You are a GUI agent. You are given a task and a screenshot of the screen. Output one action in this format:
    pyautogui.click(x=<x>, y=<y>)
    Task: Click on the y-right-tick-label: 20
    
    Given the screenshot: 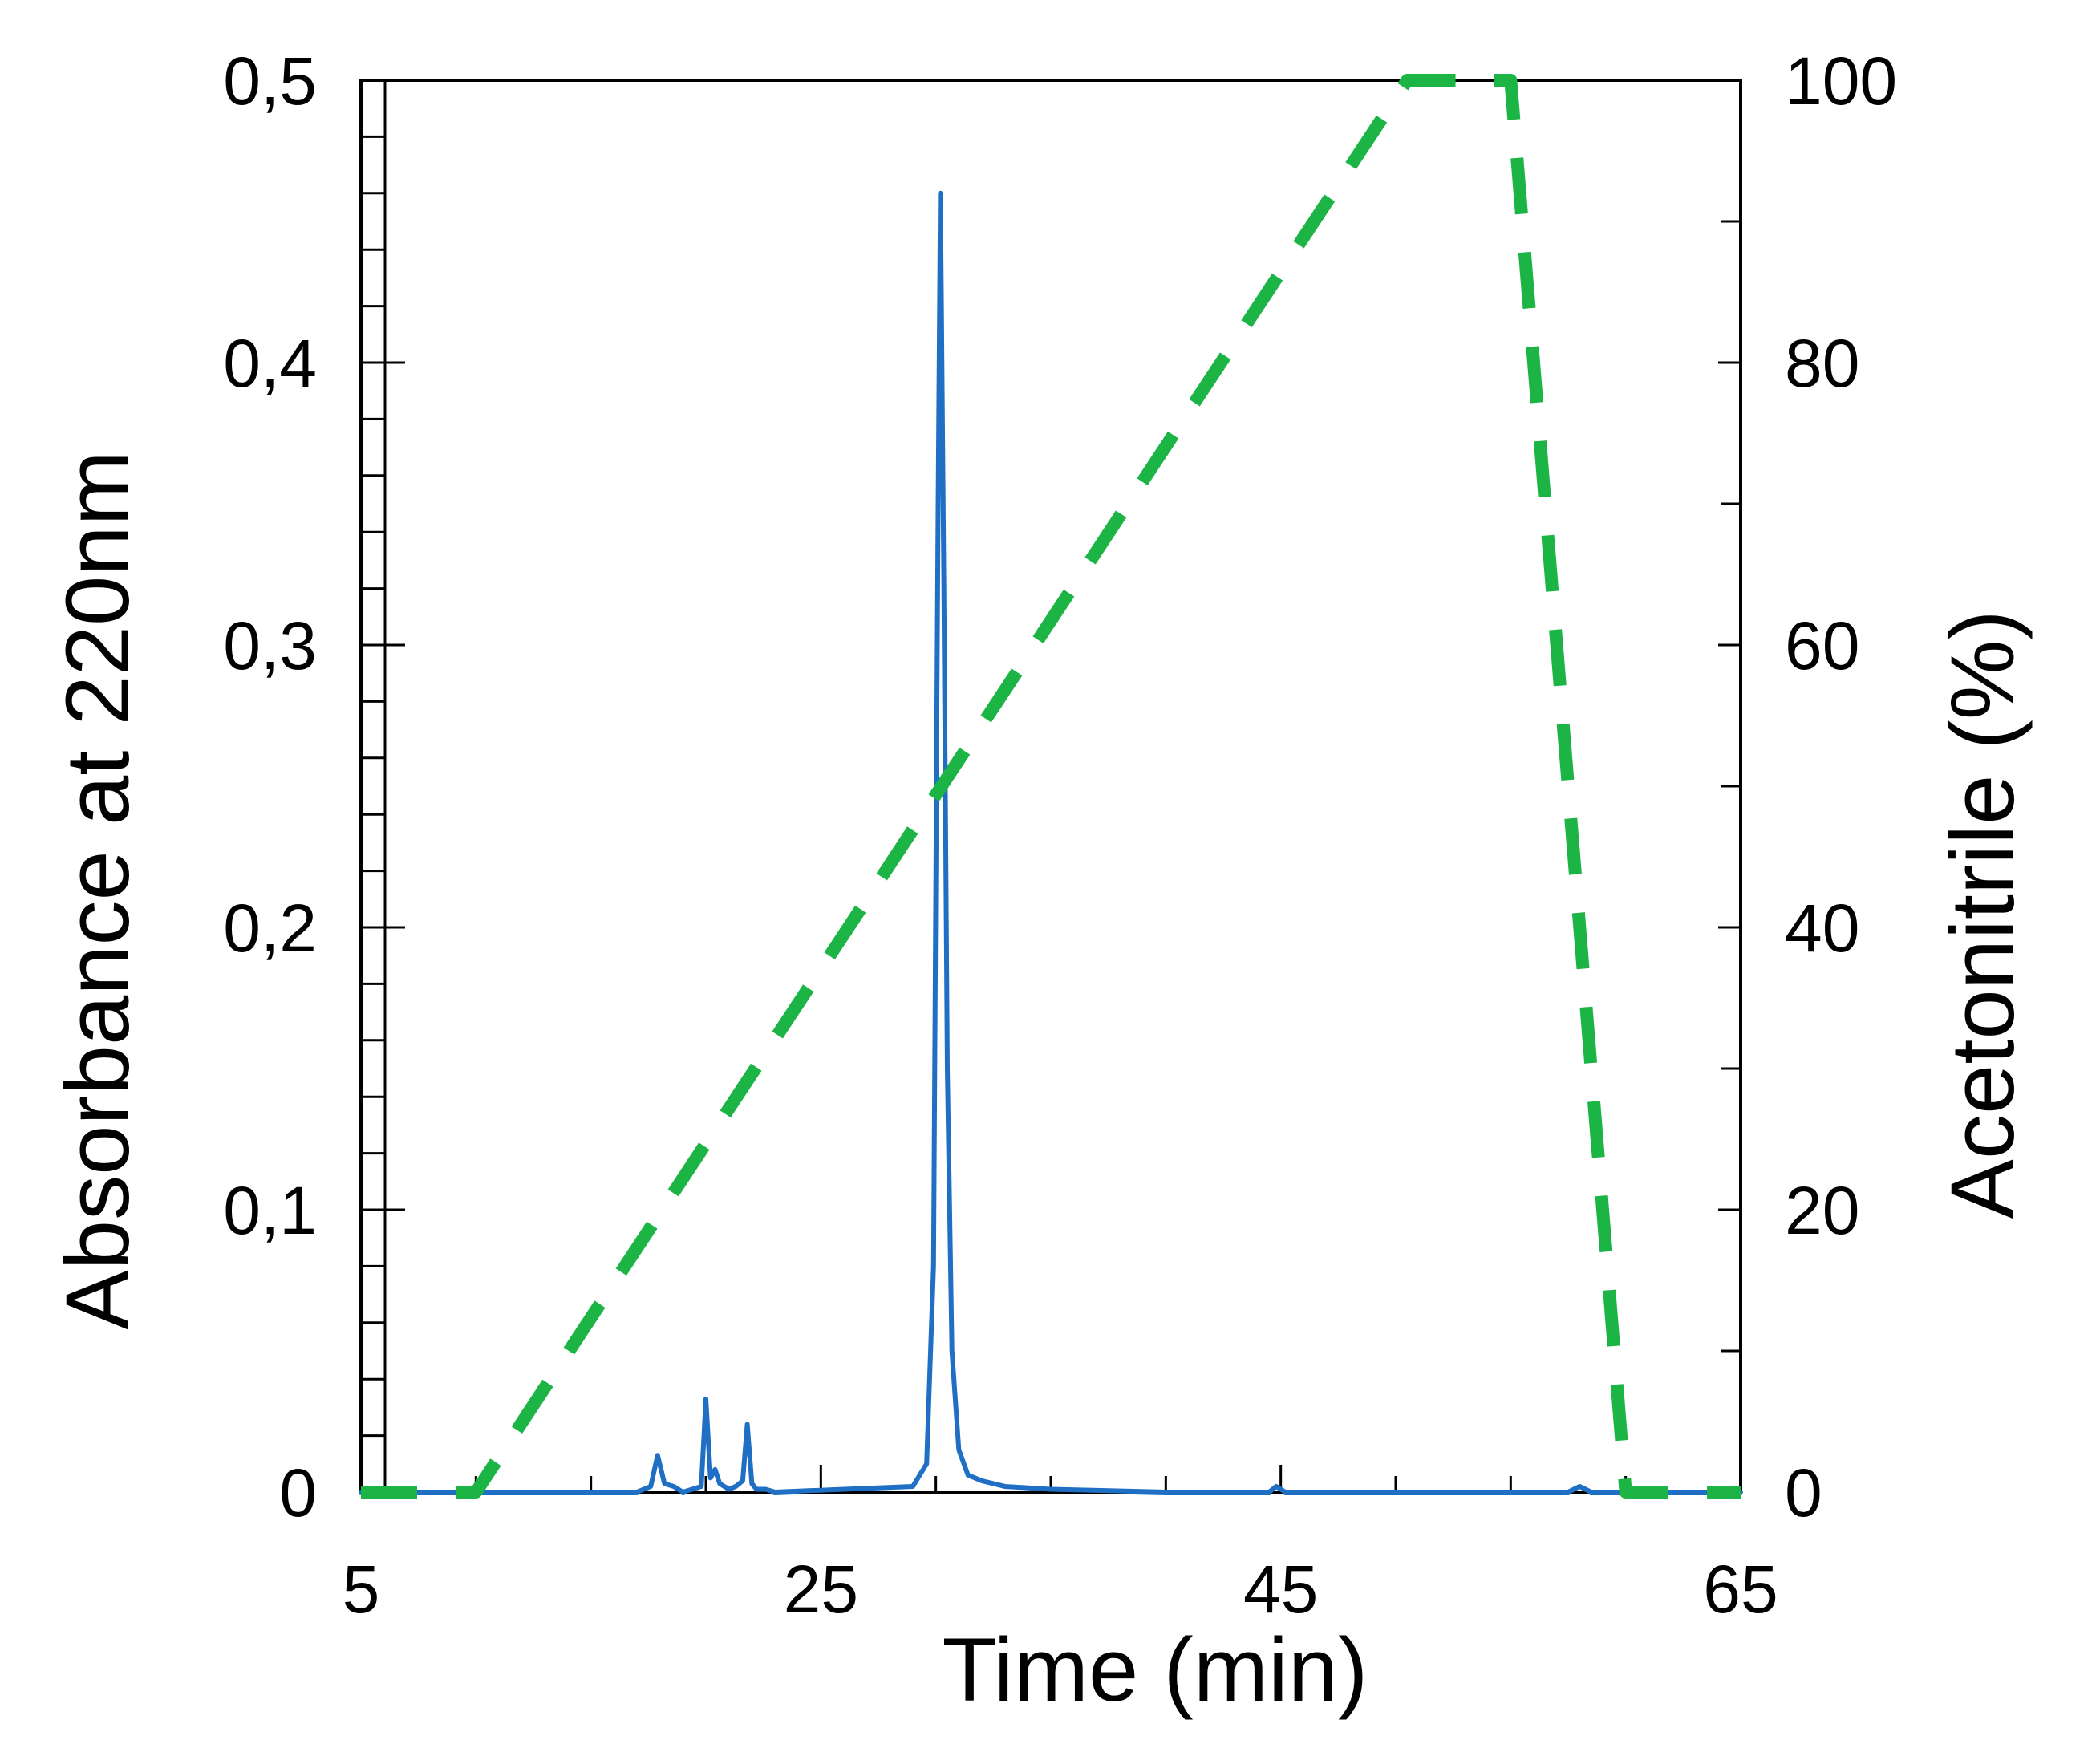 What is the action you would take?
    pyautogui.click(x=1822, y=1211)
    